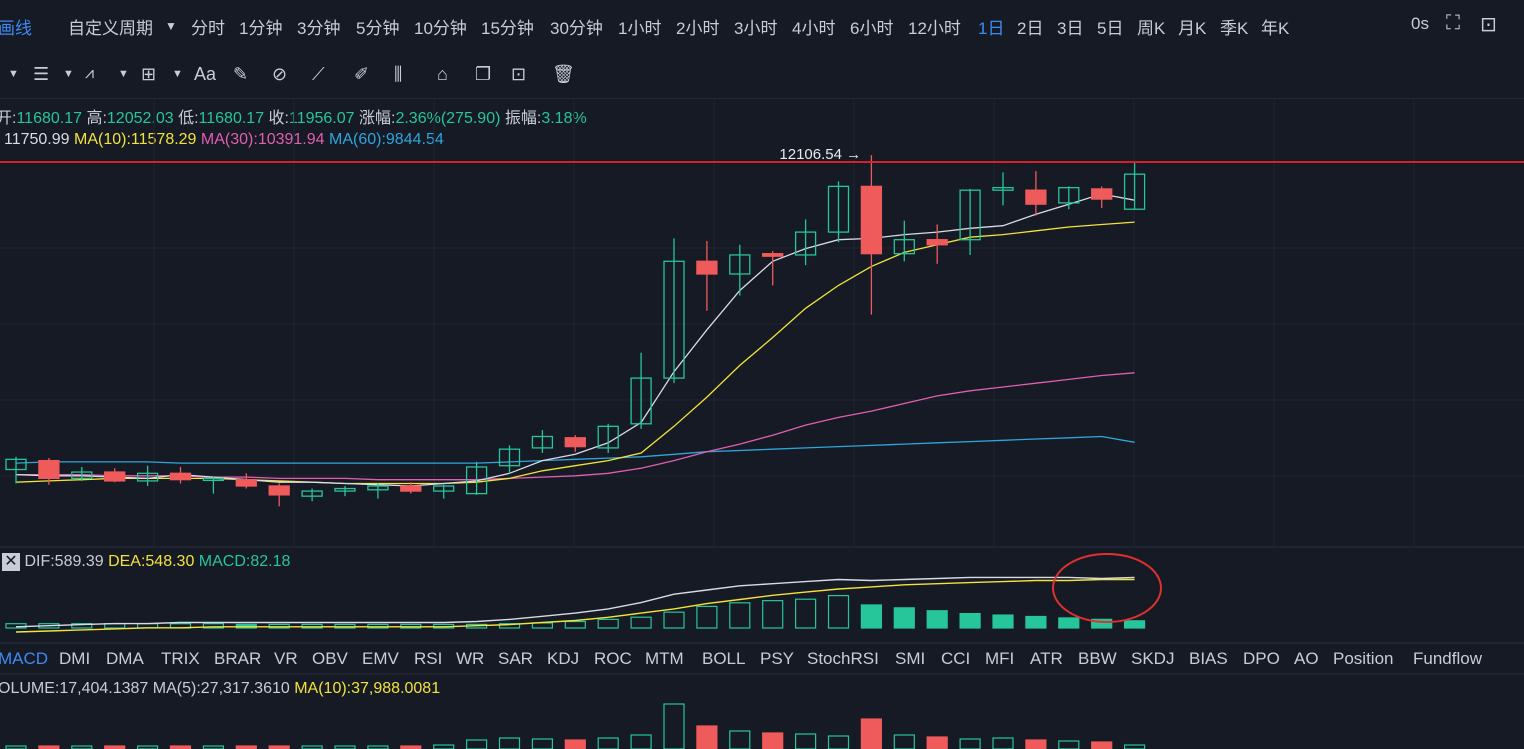 This screenshot has height=749, width=1524. Describe the element at coordinates (756, 28) in the screenshot. I see `period-tab-9: 3小时` at that location.